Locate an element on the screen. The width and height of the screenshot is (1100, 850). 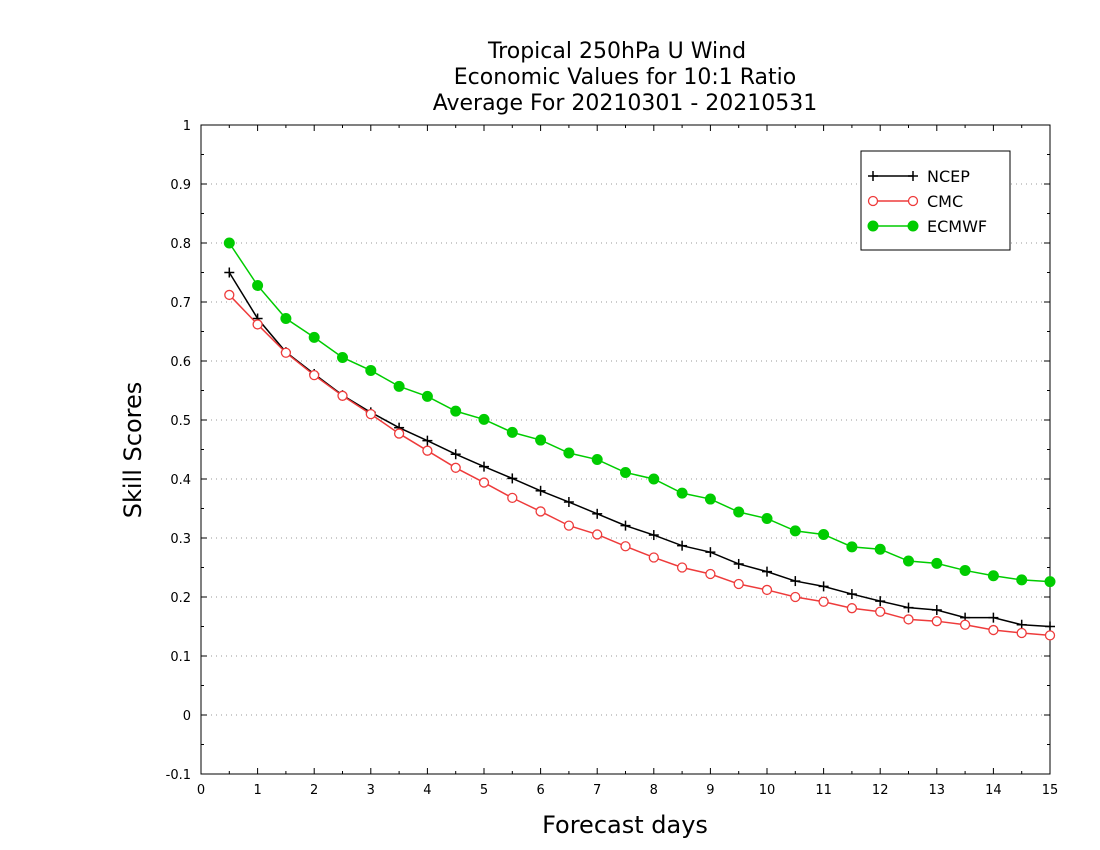
y-tick-label-11: 1 is located at coordinates (187, 126).